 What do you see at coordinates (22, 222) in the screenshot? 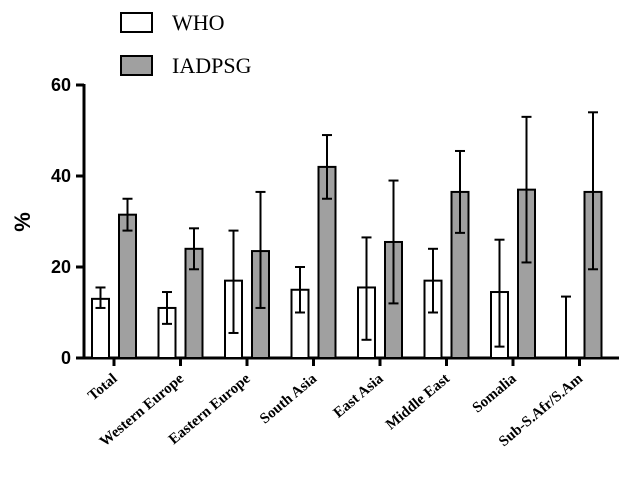
I see `y-axis-label: %` at bounding box center [22, 222].